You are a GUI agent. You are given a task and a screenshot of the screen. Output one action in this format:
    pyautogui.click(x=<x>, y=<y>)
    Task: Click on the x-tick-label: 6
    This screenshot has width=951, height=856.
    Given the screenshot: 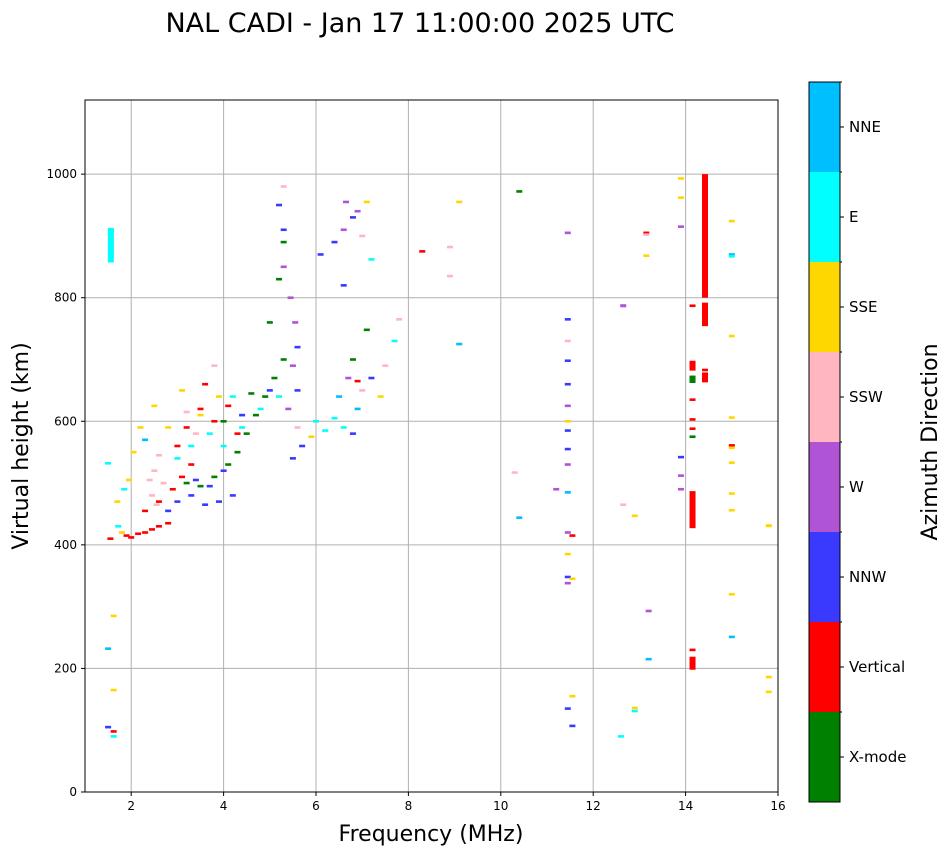 What is the action you would take?
    pyautogui.click(x=316, y=806)
    